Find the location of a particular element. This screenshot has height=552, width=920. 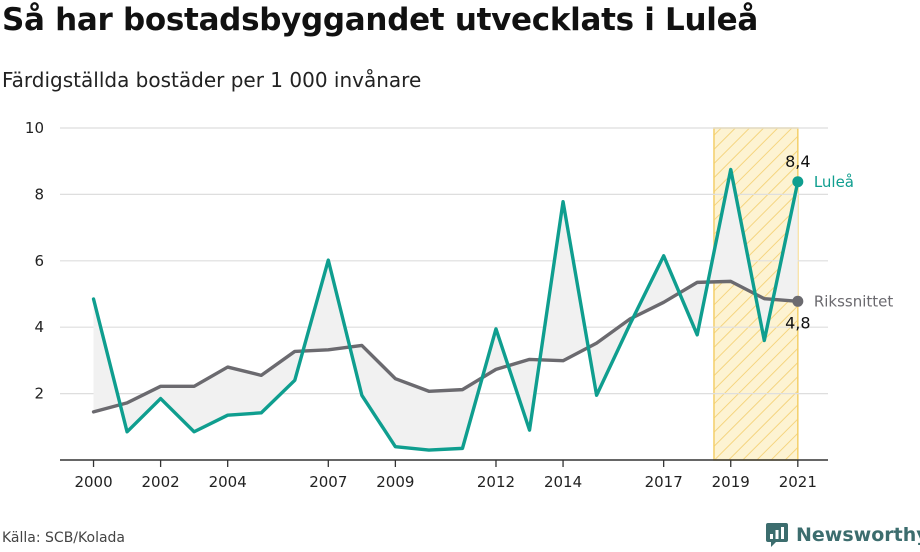

end-point-rikssnittet is located at coordinates (798, 301).